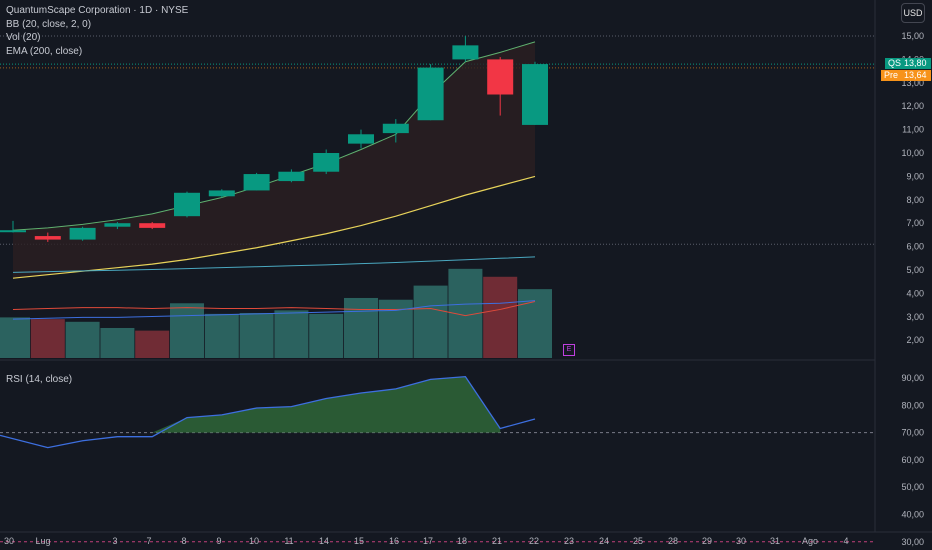  What do you see at coordinates (893, 75) in the screenshot?
I see `pre-market-label: Pre` at bounding box center [893, 75].